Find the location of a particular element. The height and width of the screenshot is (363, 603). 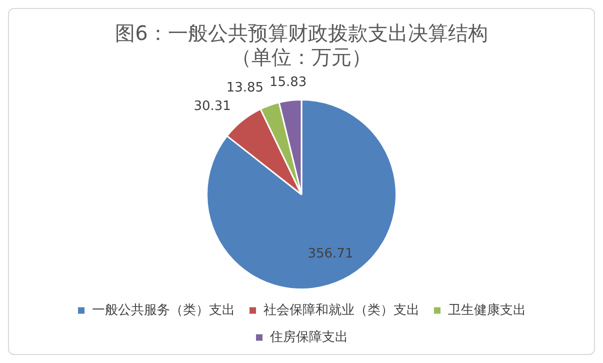

data-label: 30.31 is located at coordinates (212, 106).